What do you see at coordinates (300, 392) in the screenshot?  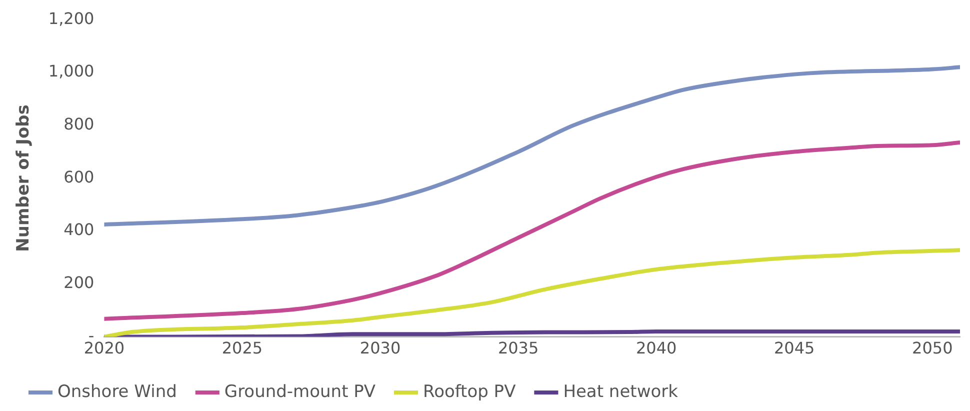 I see `legend-label: Ground-mount PV` at bounding box center [300, 392].